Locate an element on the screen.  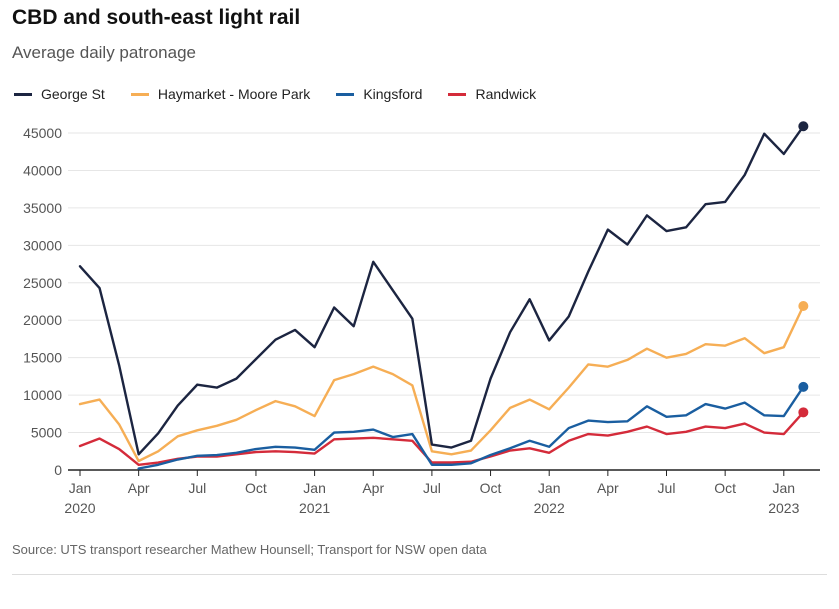
x-tick-year-label: 2021 is located at coordinates (314, 508).